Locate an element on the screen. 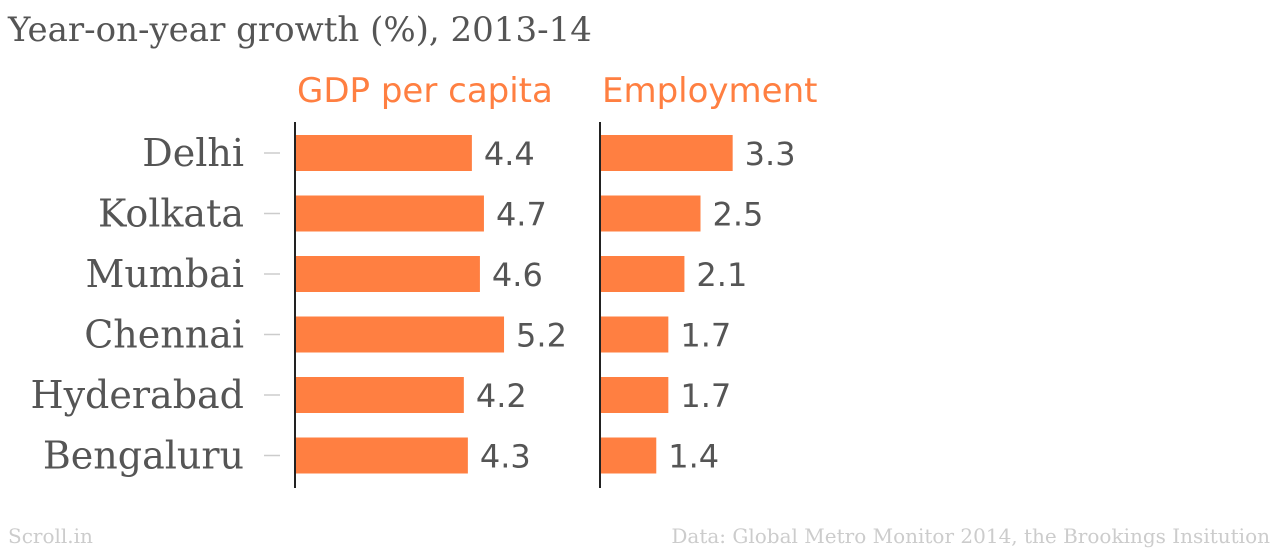 This screenshot has height=554, width=1280. category-label: Bengaluru is located at coordinates (143, 456).